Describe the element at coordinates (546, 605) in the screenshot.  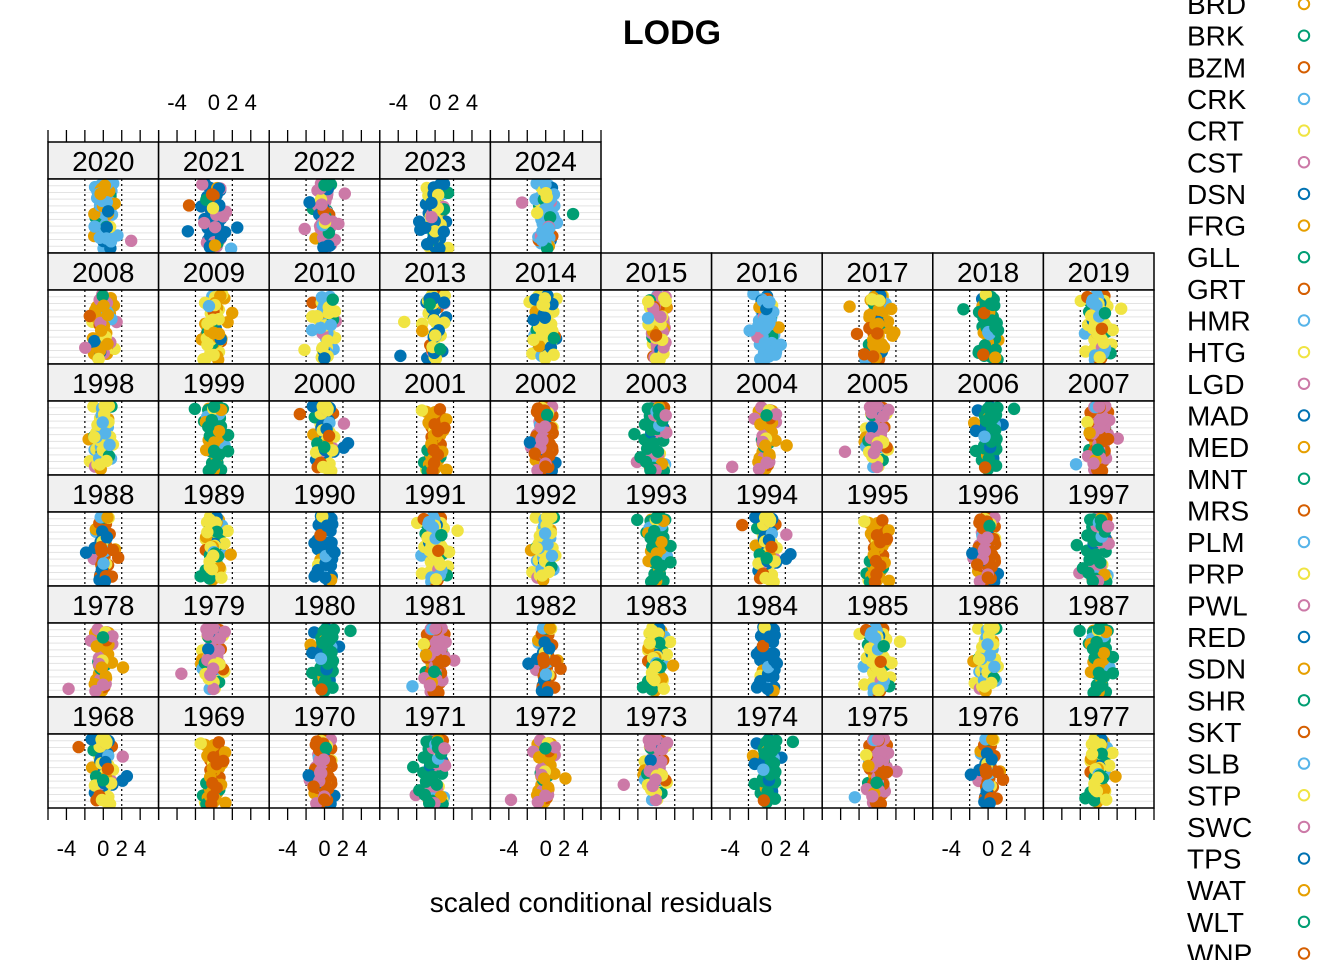
I see `panel-label: 1982` at that location.